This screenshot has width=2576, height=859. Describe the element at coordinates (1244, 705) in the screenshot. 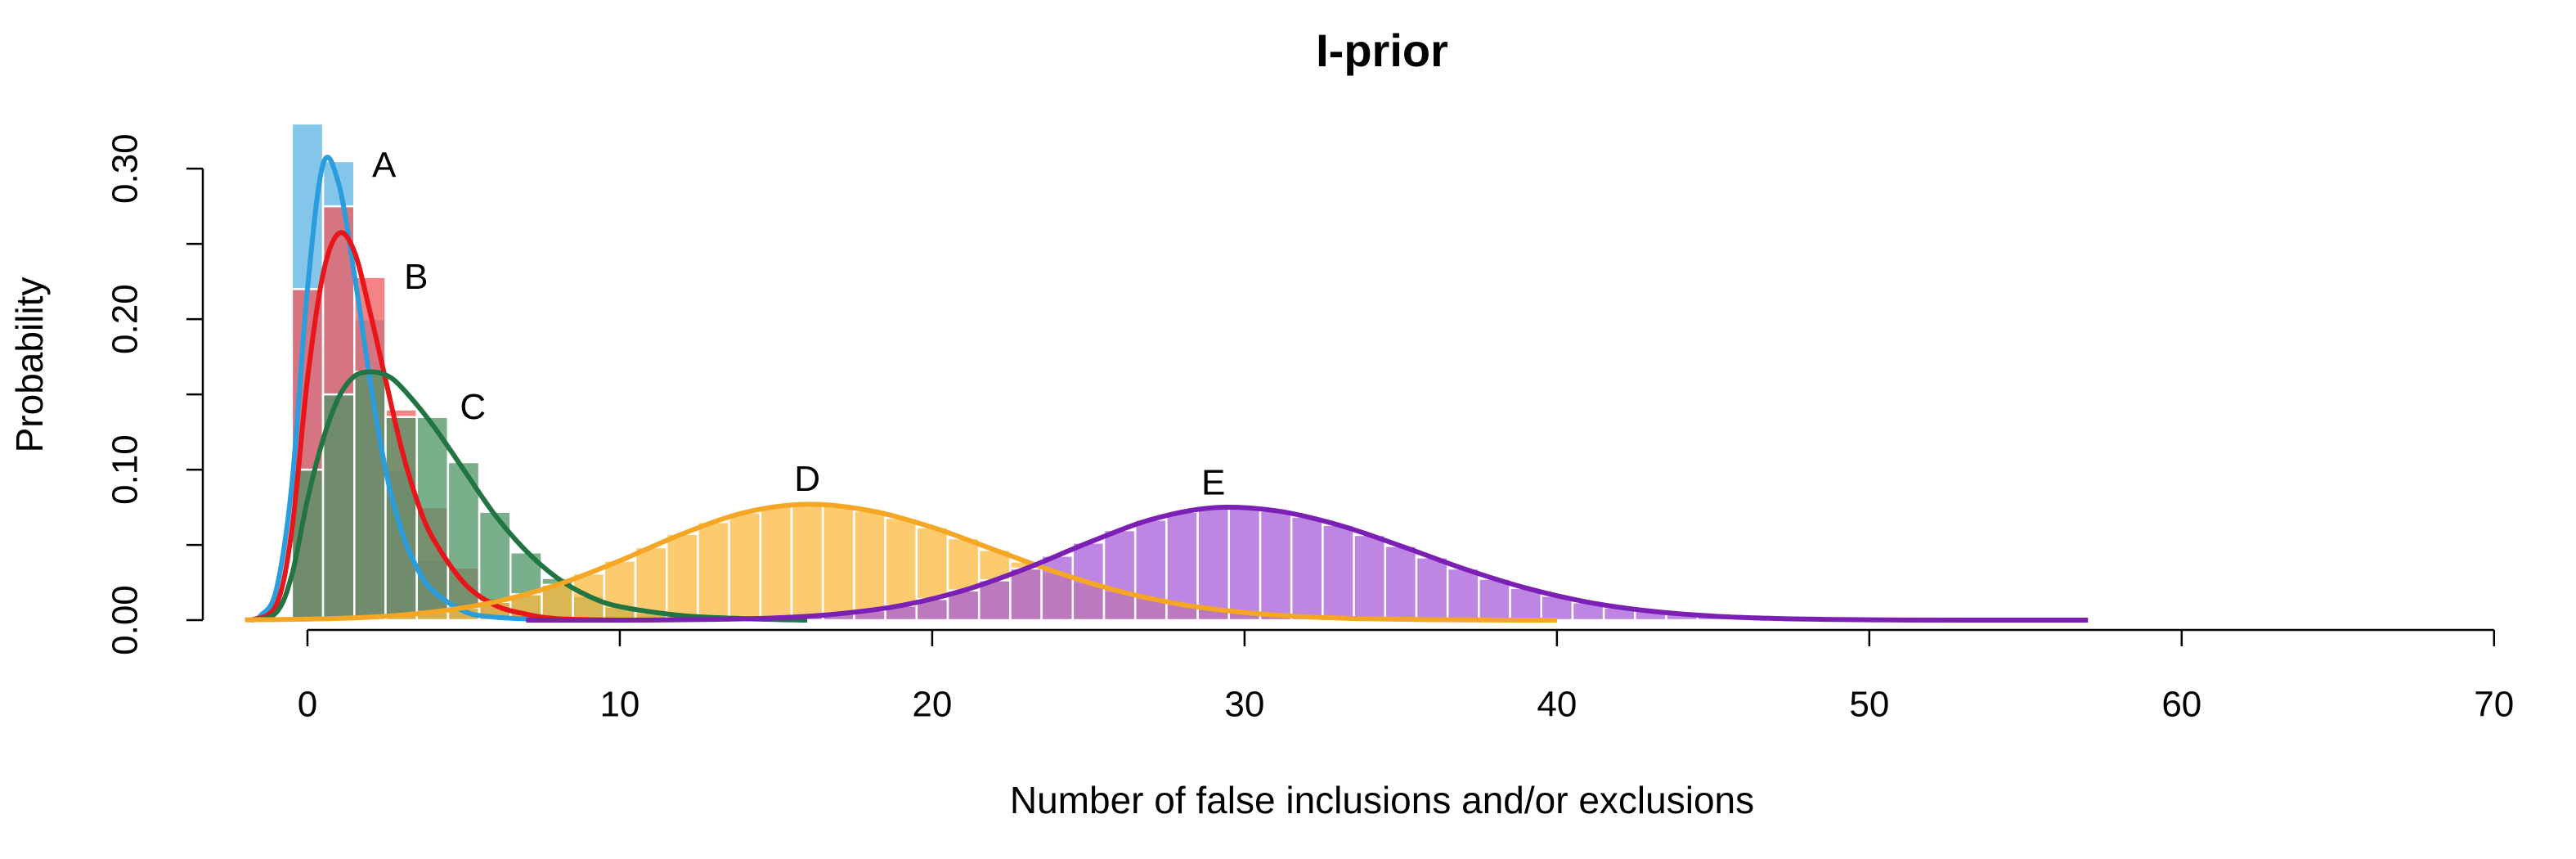

I see `x-tick-label: 30` at that location.